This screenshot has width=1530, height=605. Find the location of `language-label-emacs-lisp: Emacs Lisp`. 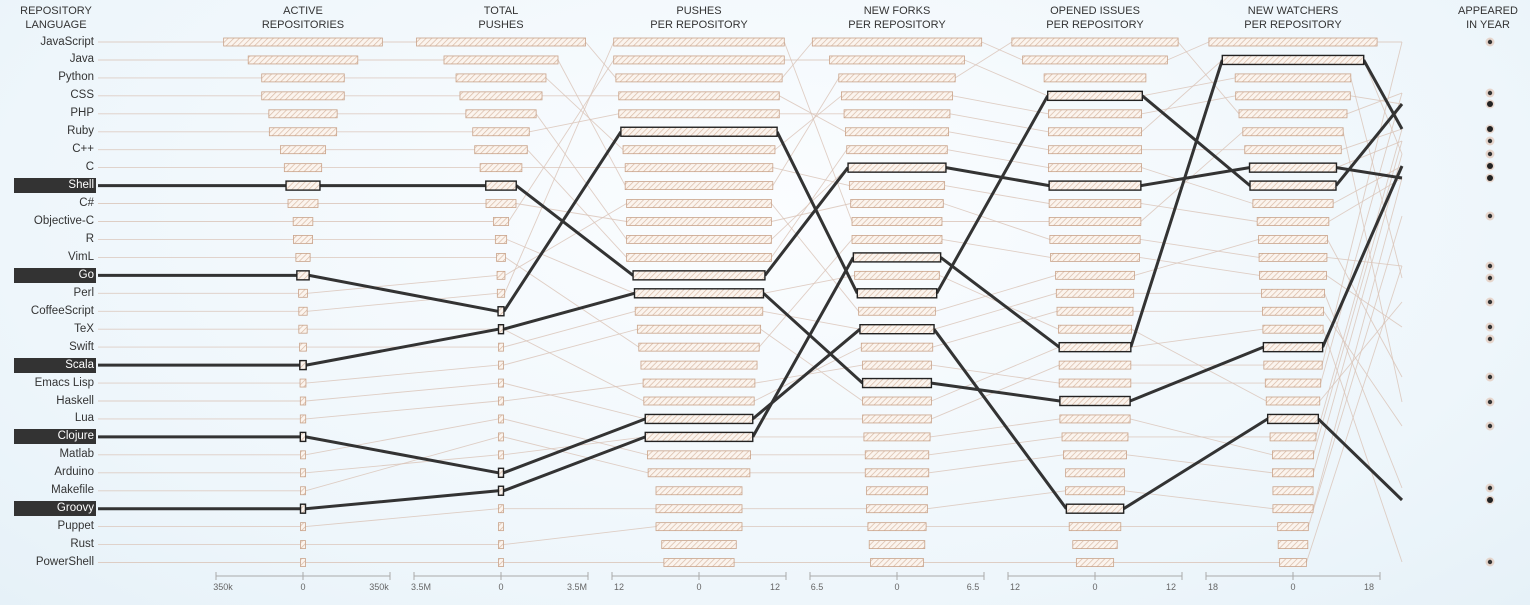

language-label-emacs-lisp: Emacs Lisp is located at coordinates (64, 382).